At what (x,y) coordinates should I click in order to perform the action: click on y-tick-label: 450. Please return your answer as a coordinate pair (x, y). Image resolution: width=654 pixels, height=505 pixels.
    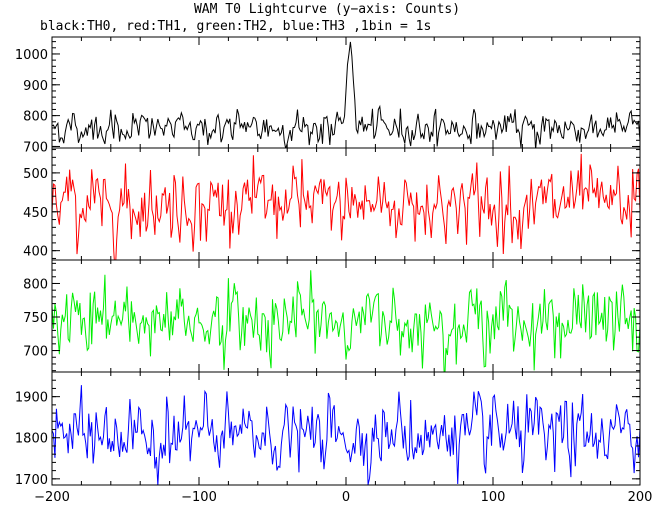
    Looking at the image, I should click on (35, 213).